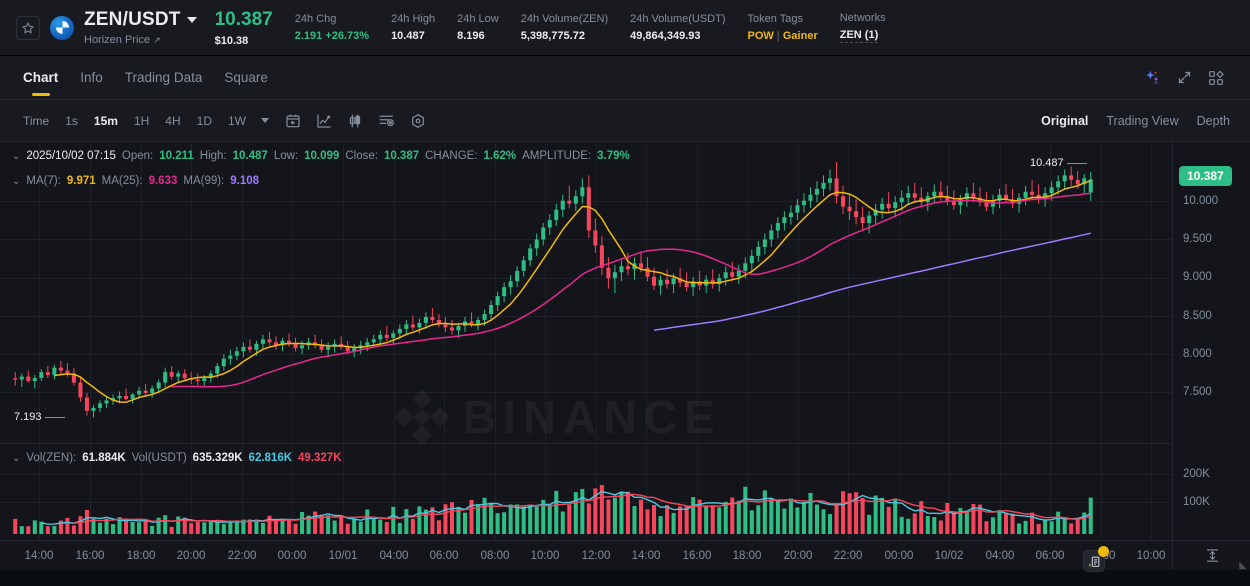 The height and width of the screenshot is (586, 1250). What do you see at coordinates (217, 458) in the screenshot?
I see `vol-usdt-value: 635.329K` at bounding box center [217, 458].